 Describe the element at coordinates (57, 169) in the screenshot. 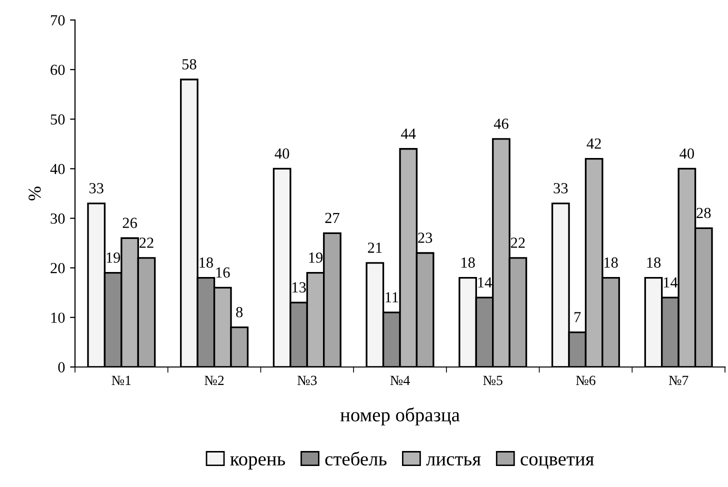

I see `y-tick-label: 40` at that location.